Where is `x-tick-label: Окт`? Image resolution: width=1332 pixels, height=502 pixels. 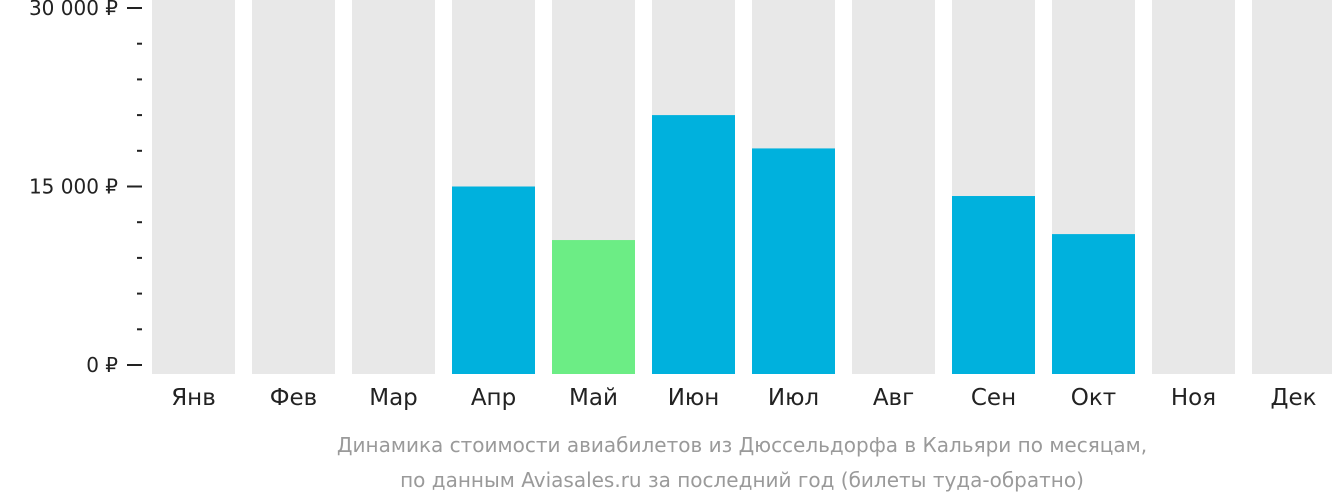
x-tick-label: Окт is located at coordinates (1093, 398).